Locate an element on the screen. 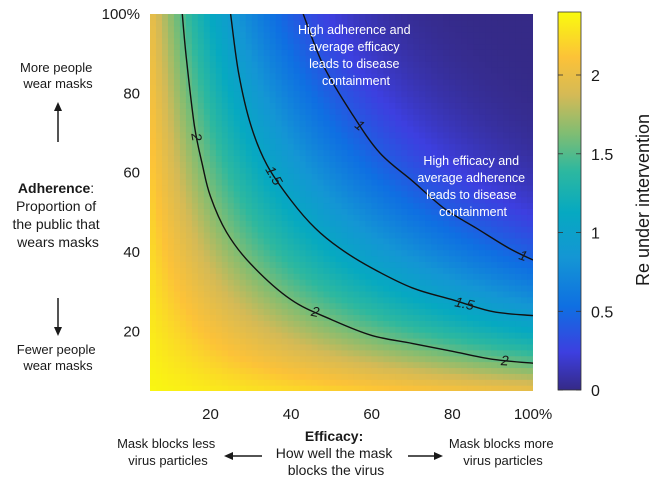  x-tick-label: 40 is located at coordinates (291, 414).